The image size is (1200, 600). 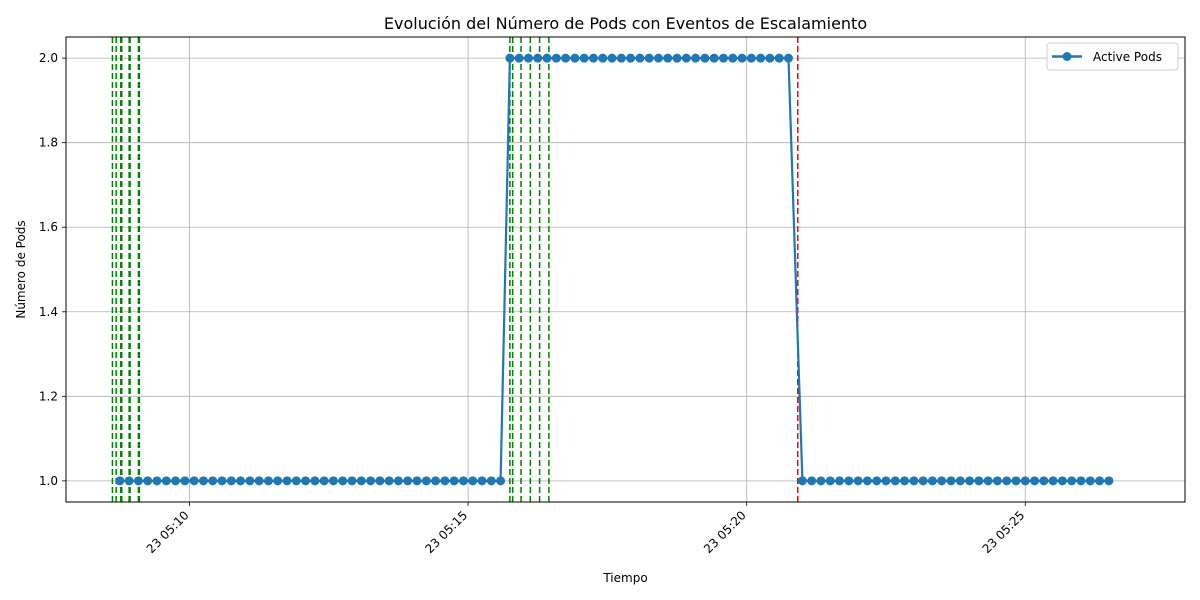 I want to click on y-axis-label: Número de Pods, so click(x=21, y=269).